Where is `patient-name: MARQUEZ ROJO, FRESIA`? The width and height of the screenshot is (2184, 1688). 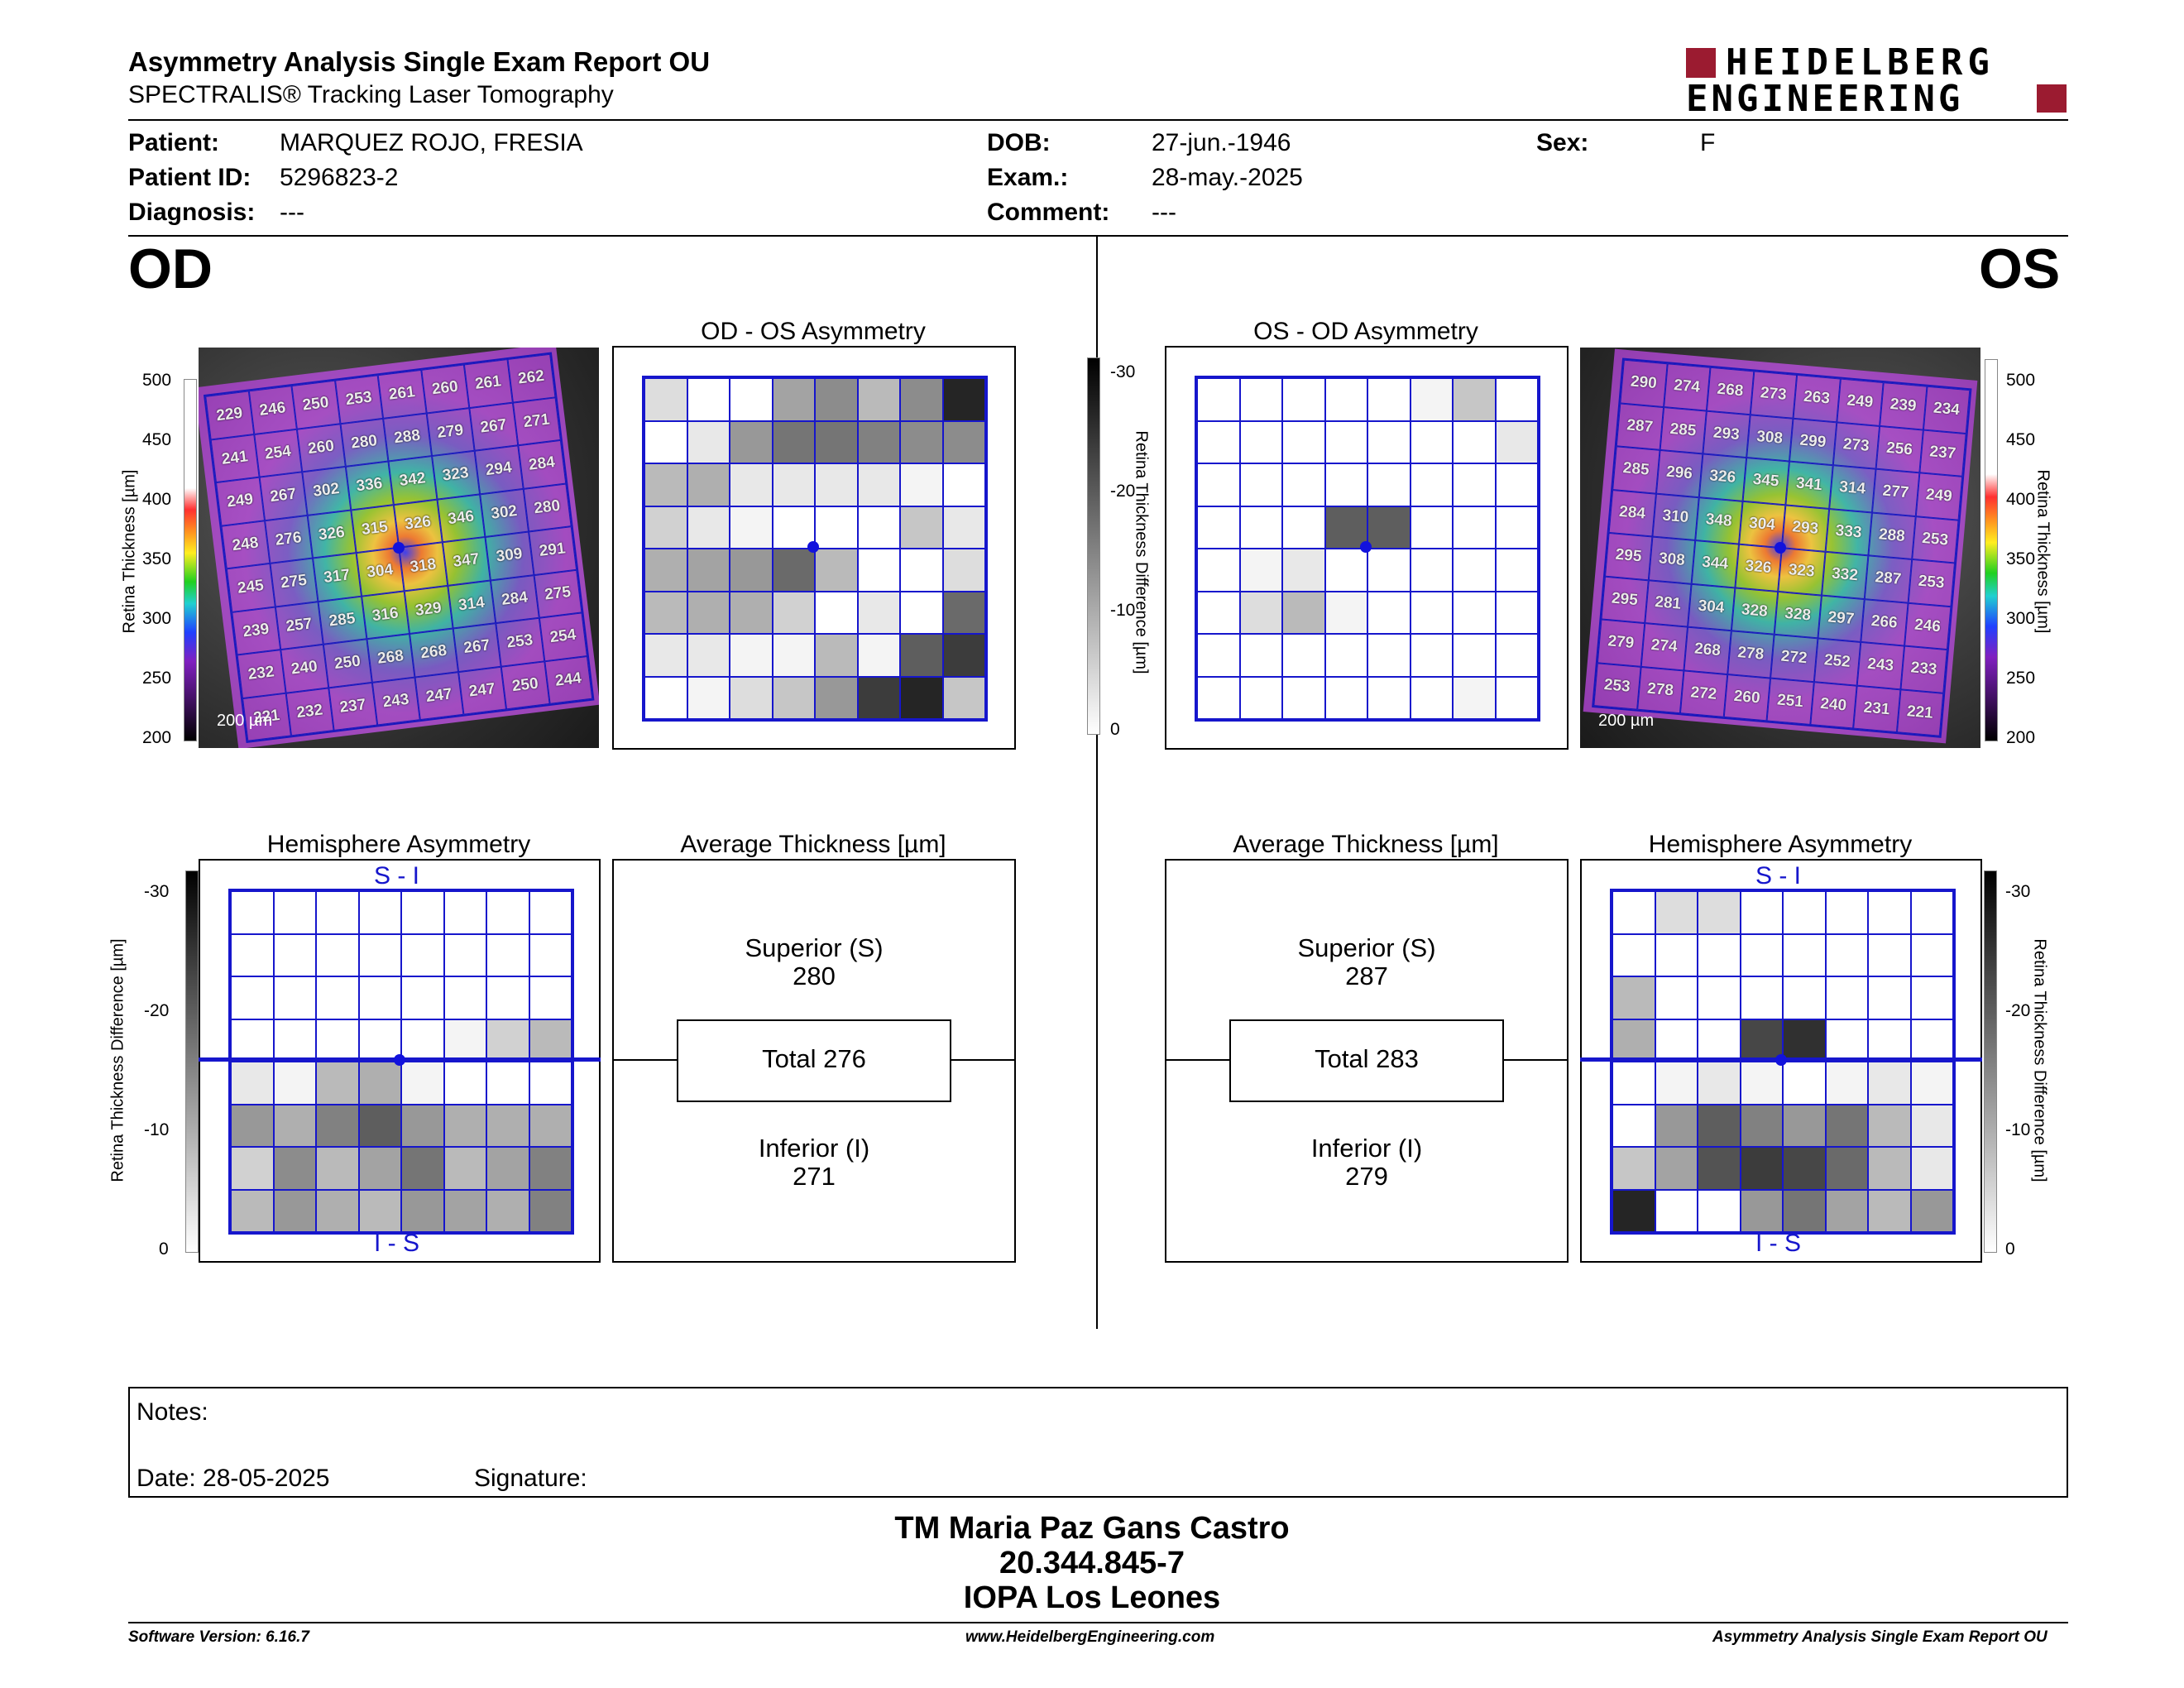
patient-name: MARQUEZ ROJO, FRESIA is located at coordinates (431, 142).